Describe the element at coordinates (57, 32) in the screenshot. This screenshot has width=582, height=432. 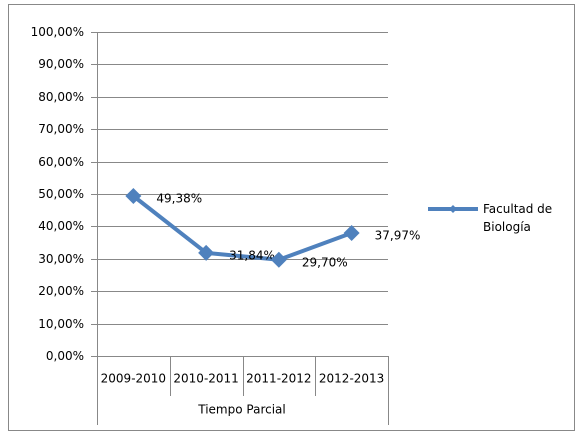
I see `y-tick-label: 100,00%` at that location.